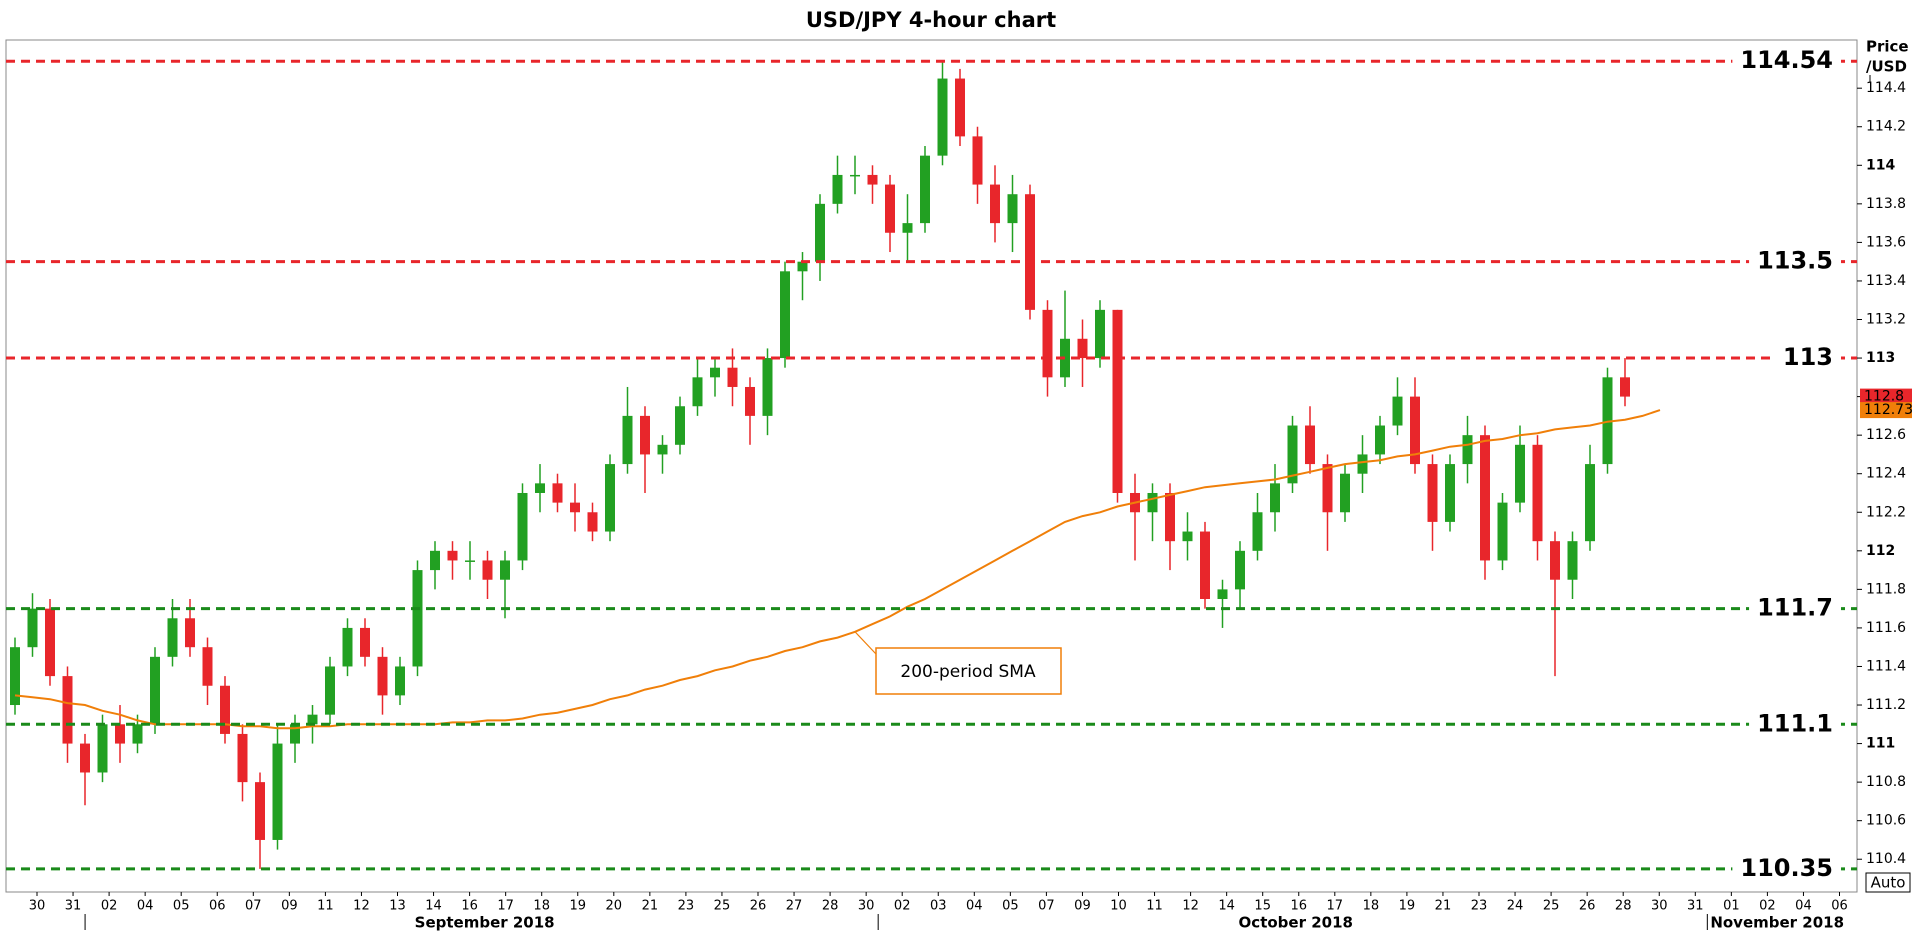 The height and width of the screenshot is (951, 1916). What do you see at coordinates (931, 20) in the screenshot?
I see `chart-title: USD/JPY 4-hour chart` at bounding box center [931, 20].